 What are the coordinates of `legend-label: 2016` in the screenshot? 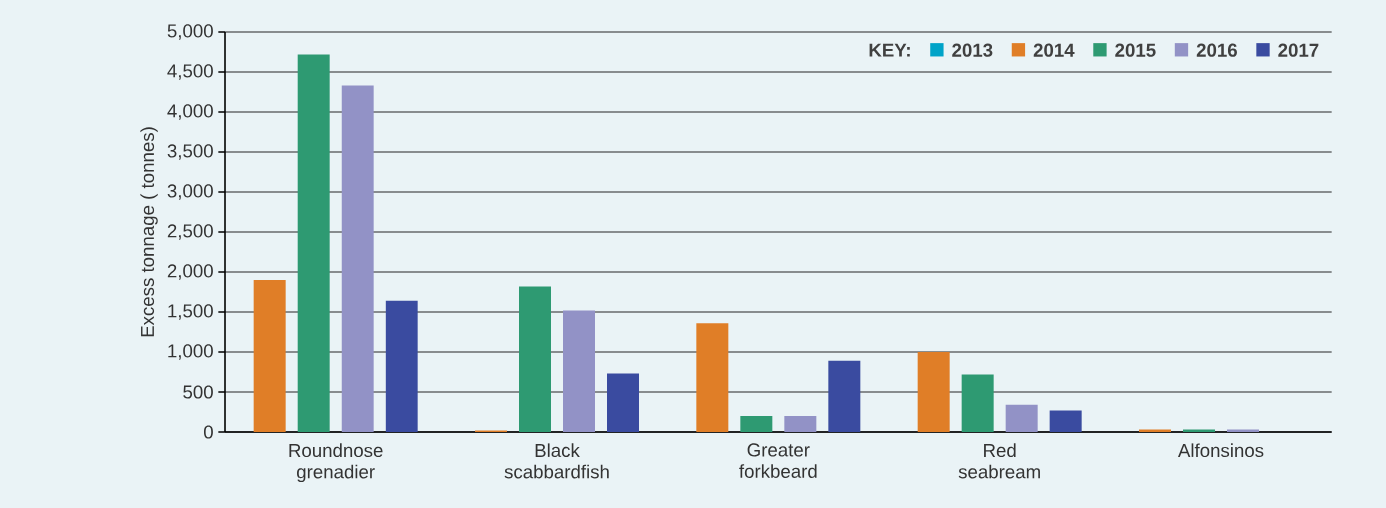 It's located at (1216, 50).